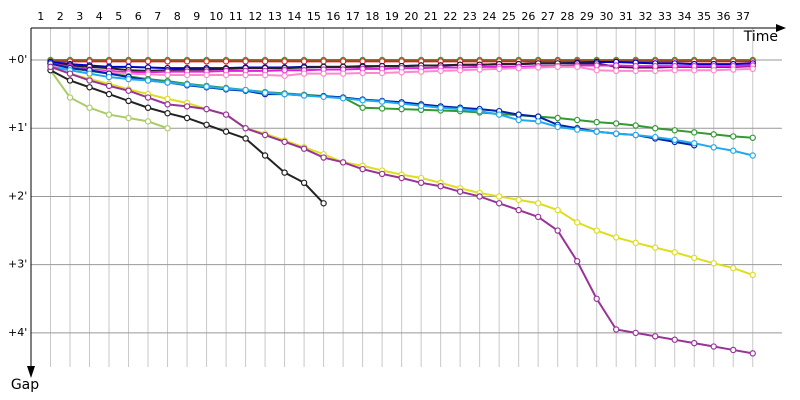 The image size is (800, 400). Describe the element at coordinates (177, 16) in the screenshot. I see `x-tick-label: 8` at that location.